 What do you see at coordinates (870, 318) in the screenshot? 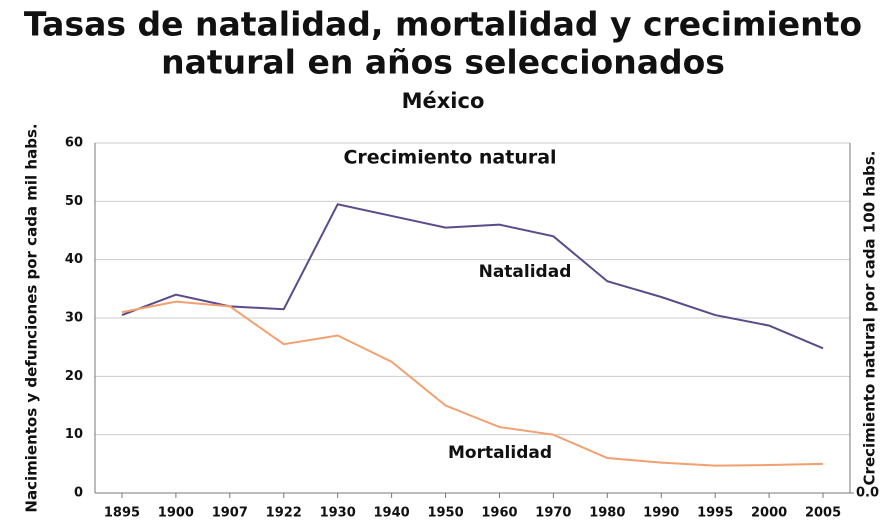
I see `y2-axis-label: Crecimiento natural por cada 100 habs.` at bounding box center [870, 318].